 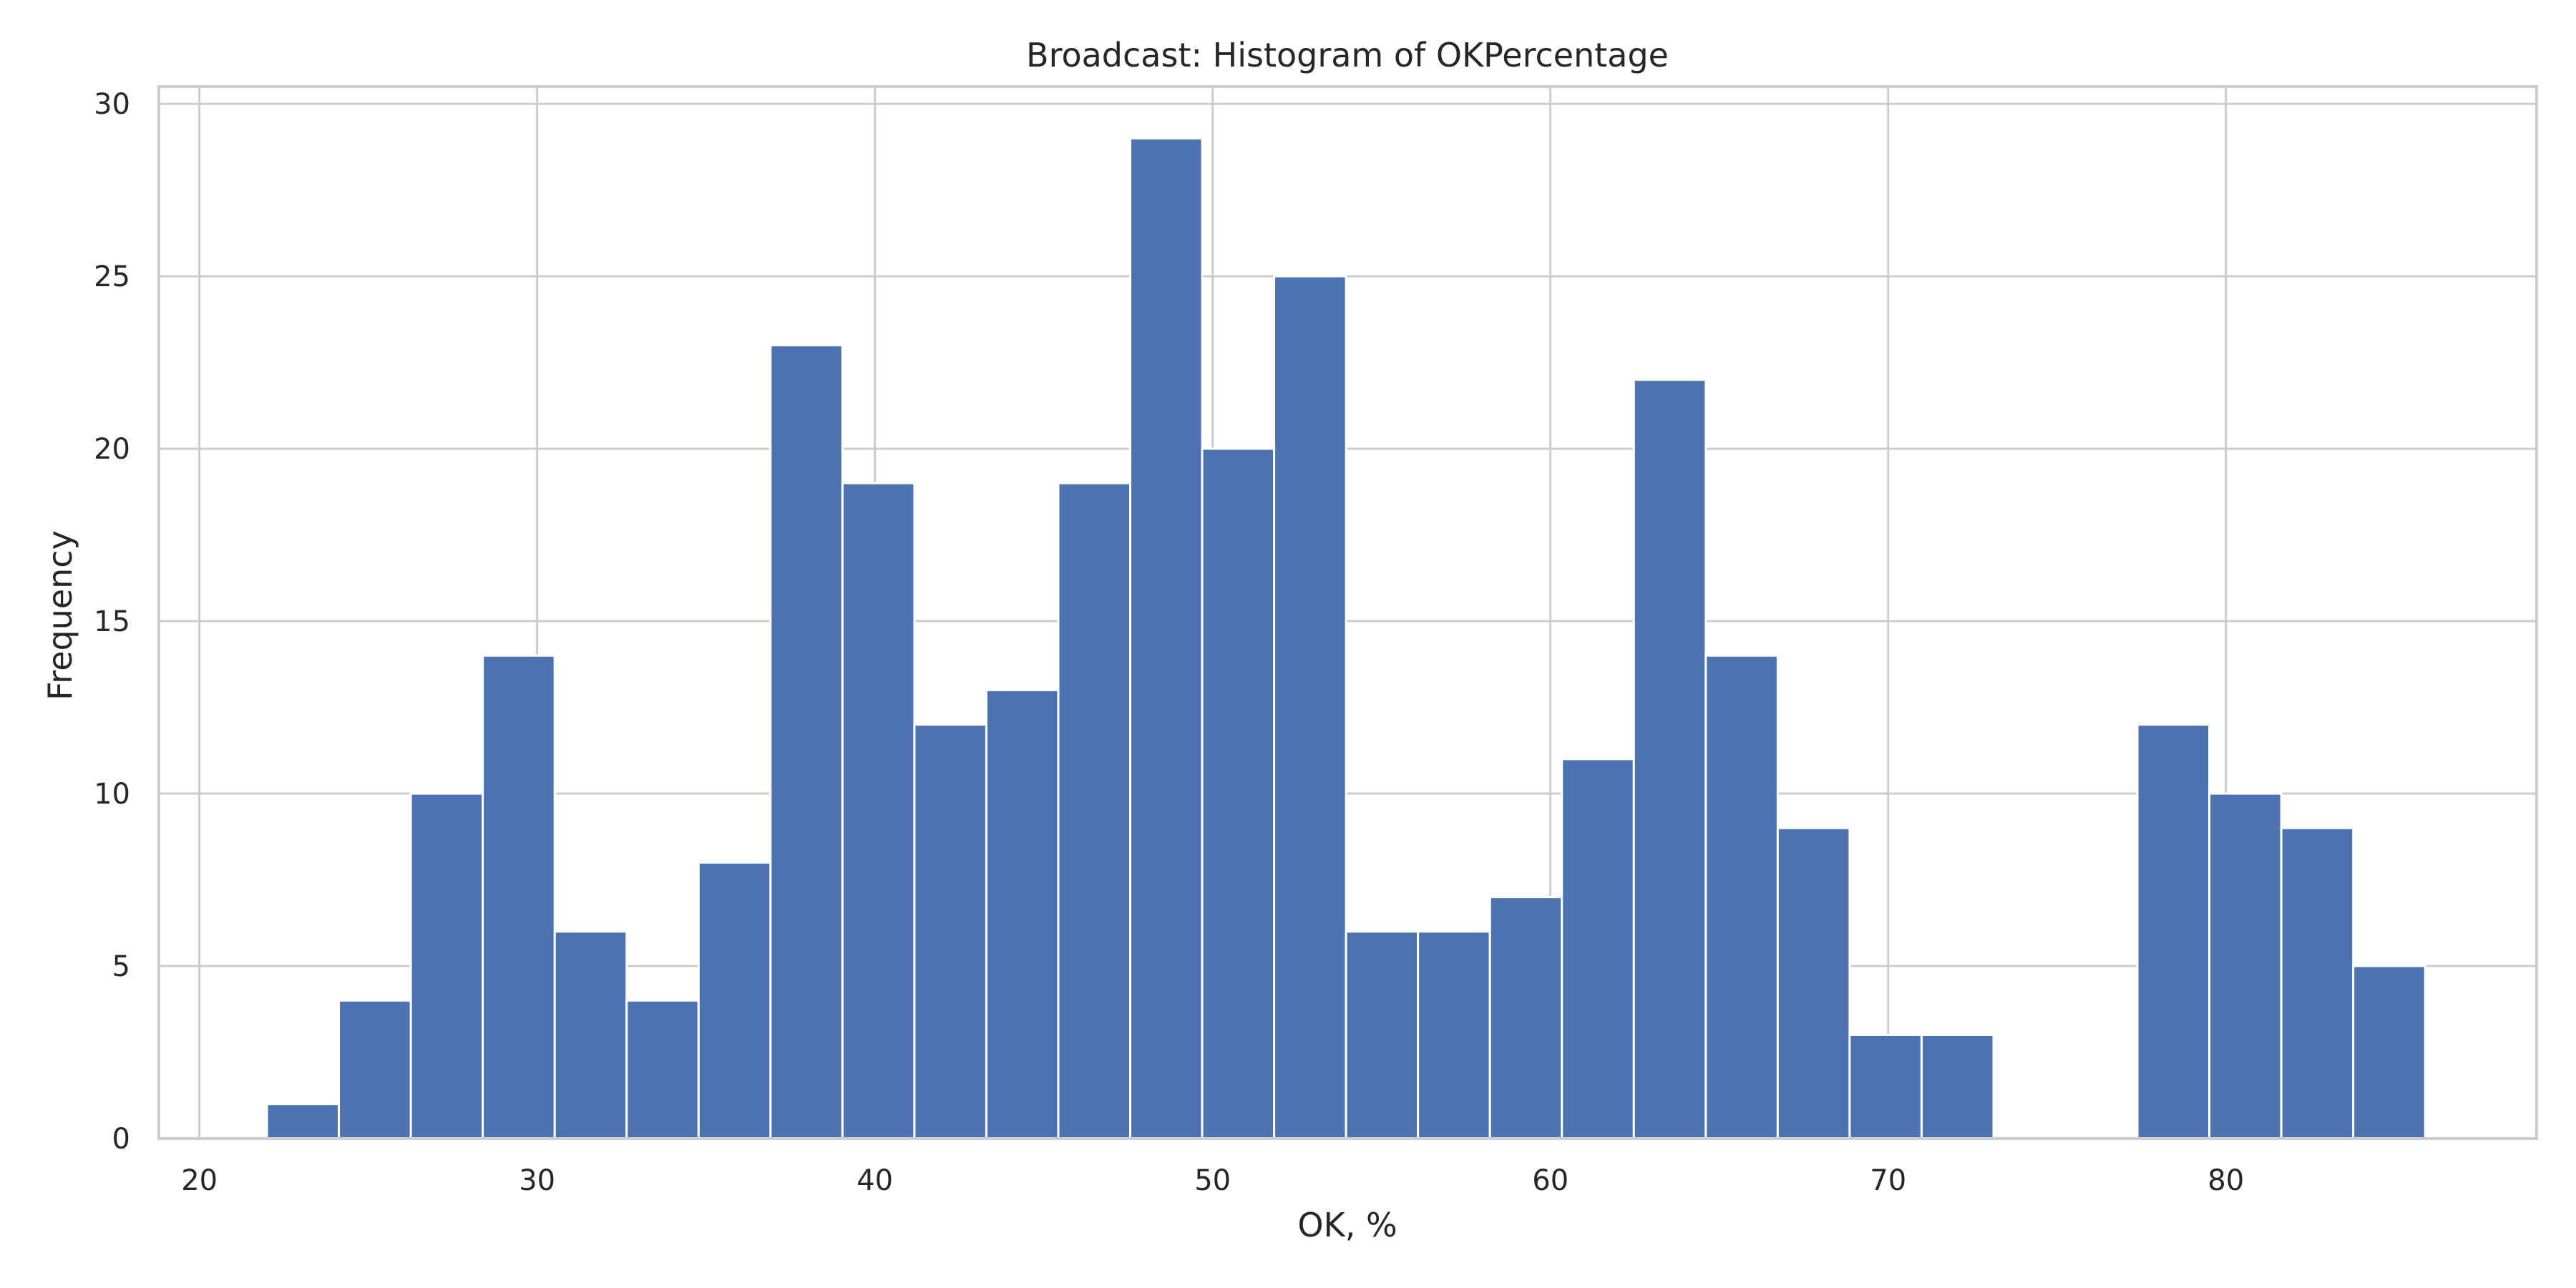 What do you see at coordinates (1550, 1180) in the screenshot?
I see `x-tick-label: 60` at bounding box center [1550, 1180].